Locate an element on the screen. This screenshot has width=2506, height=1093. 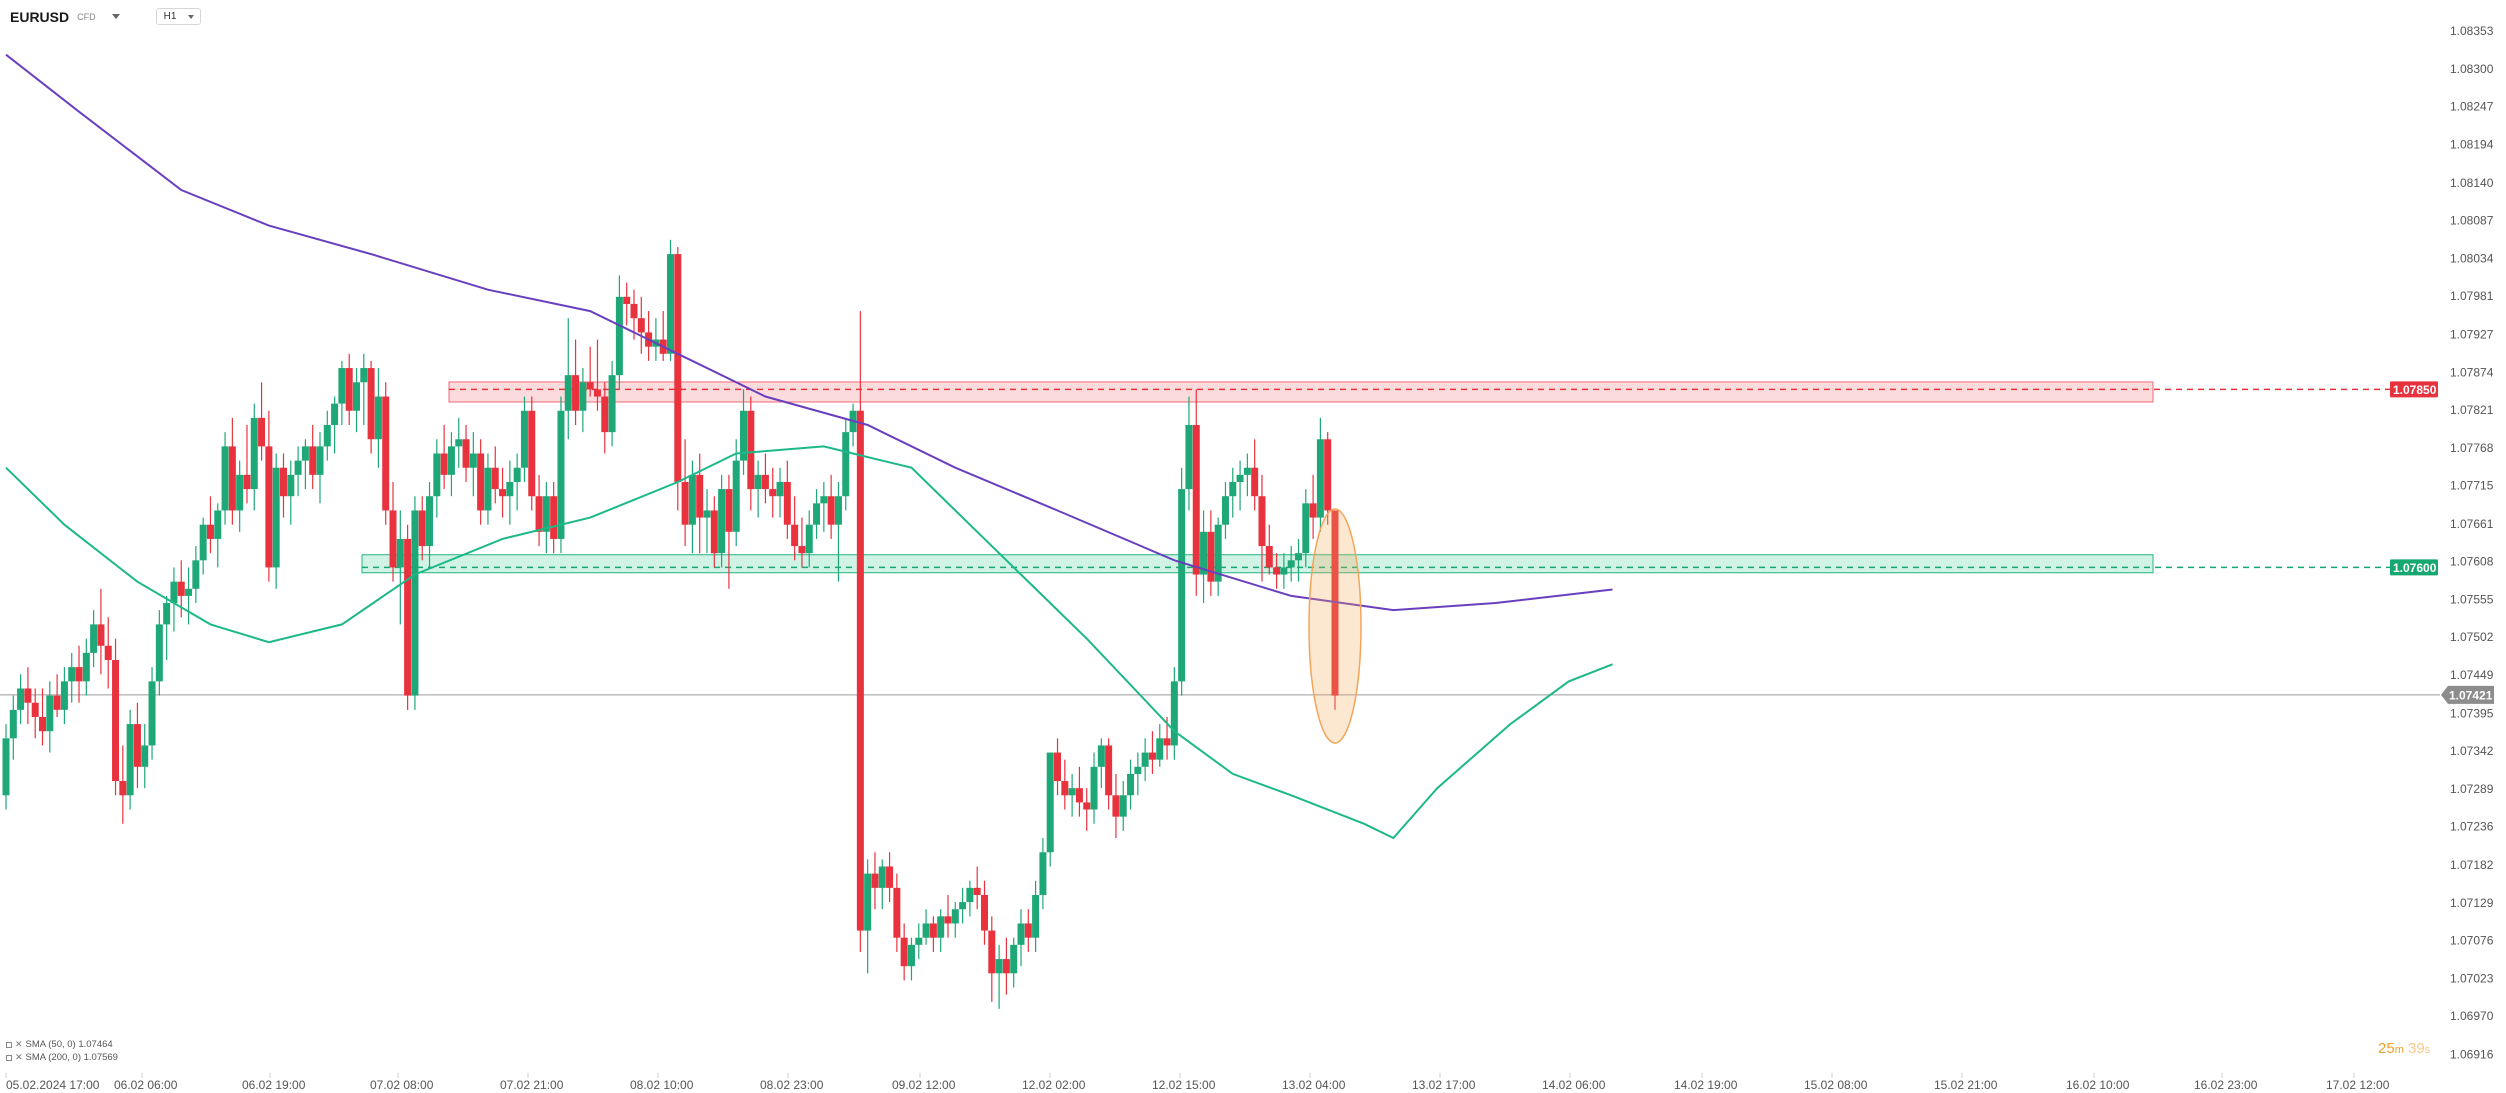
x-tick-label: 07.02 21:00 is located at coordinates (532, 1085).